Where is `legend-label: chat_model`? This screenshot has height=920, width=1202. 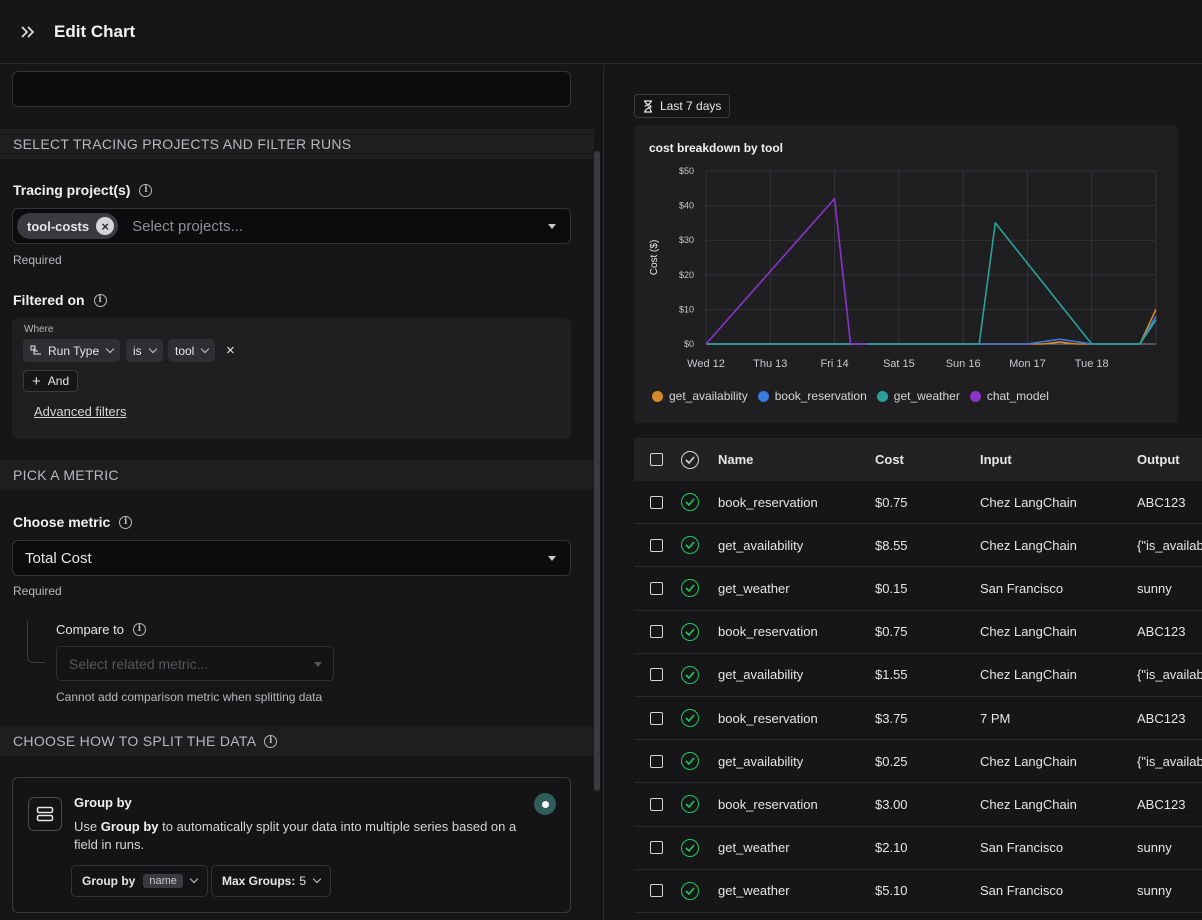
legend-label: chat_model is located at coordinates (1017, 396).